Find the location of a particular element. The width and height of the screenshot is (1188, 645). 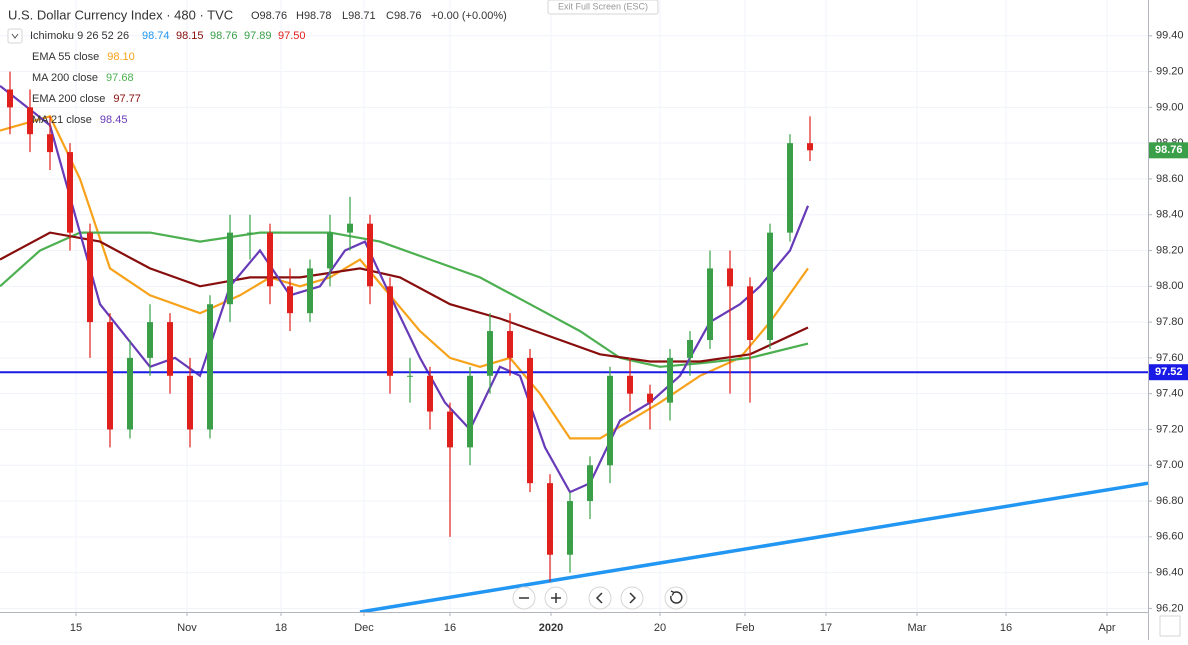

reset-button is located at coordinates (676, 598).